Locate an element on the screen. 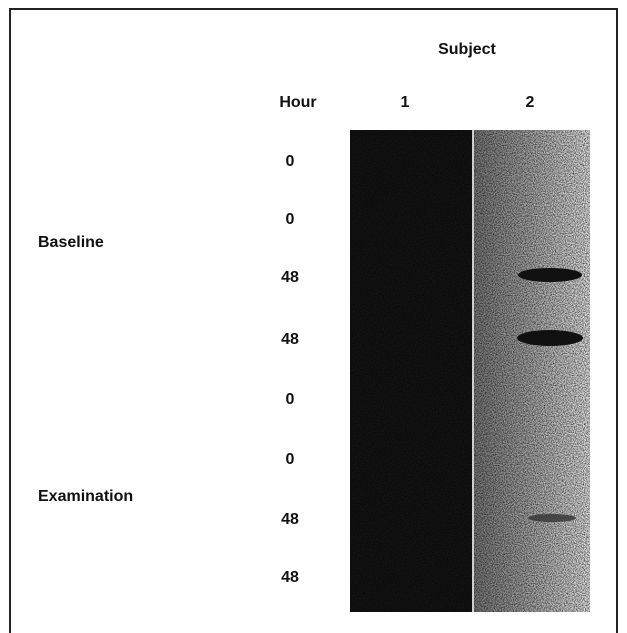 The width and height of the screenshot is (627, 633). lane-gap is located at coordinates (473, 371).